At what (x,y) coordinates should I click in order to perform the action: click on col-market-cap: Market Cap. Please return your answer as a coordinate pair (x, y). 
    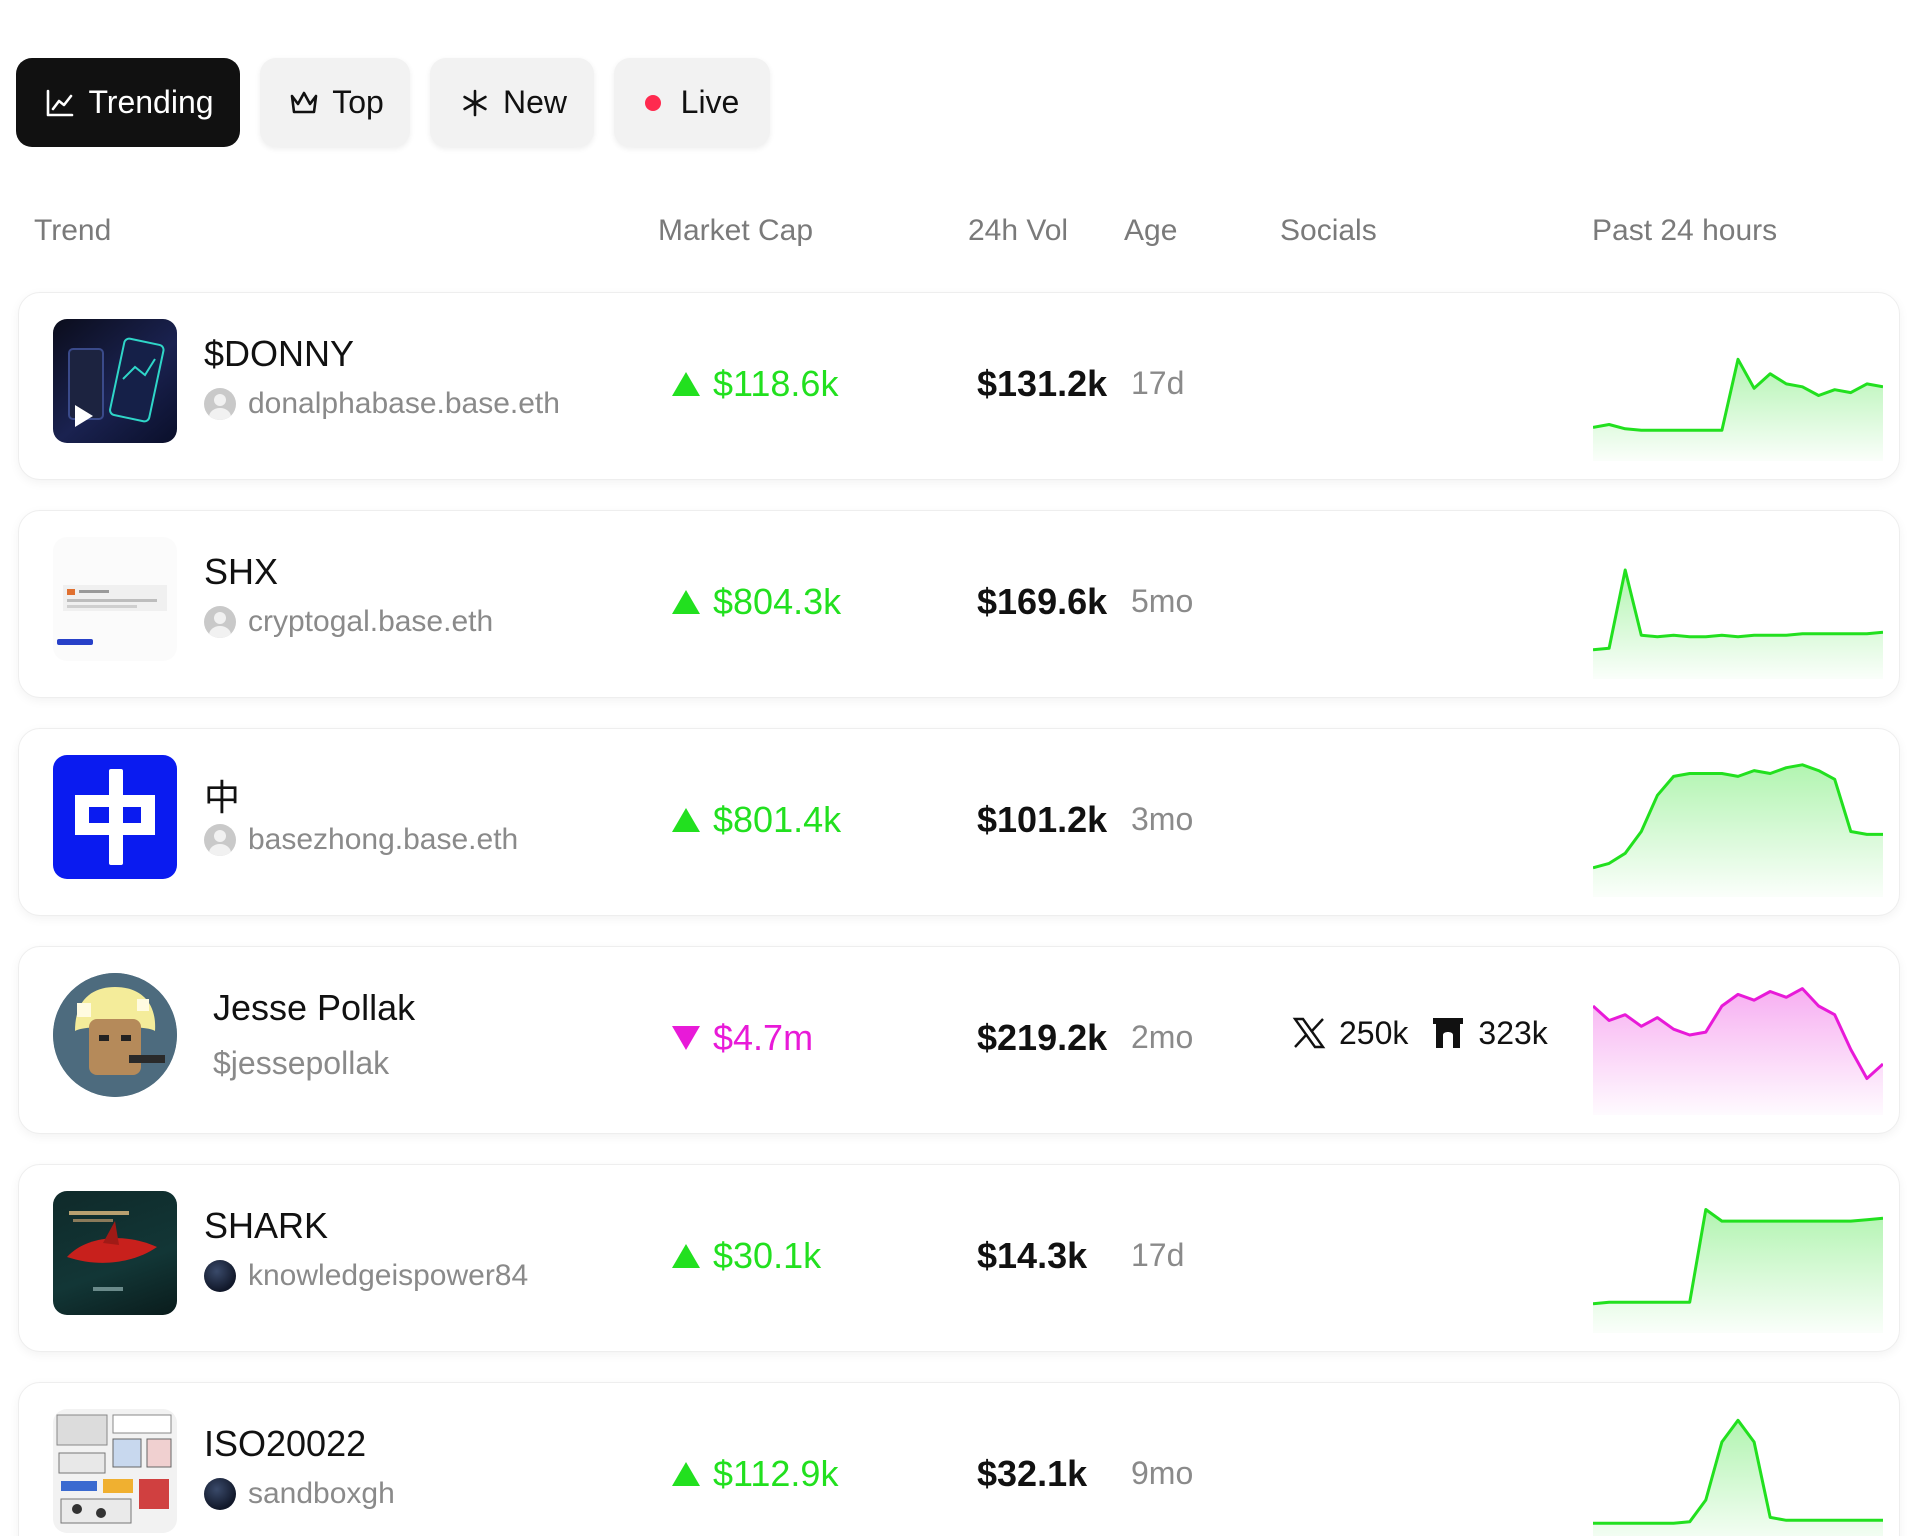
    Looking at the image, I should click on (736, 230).